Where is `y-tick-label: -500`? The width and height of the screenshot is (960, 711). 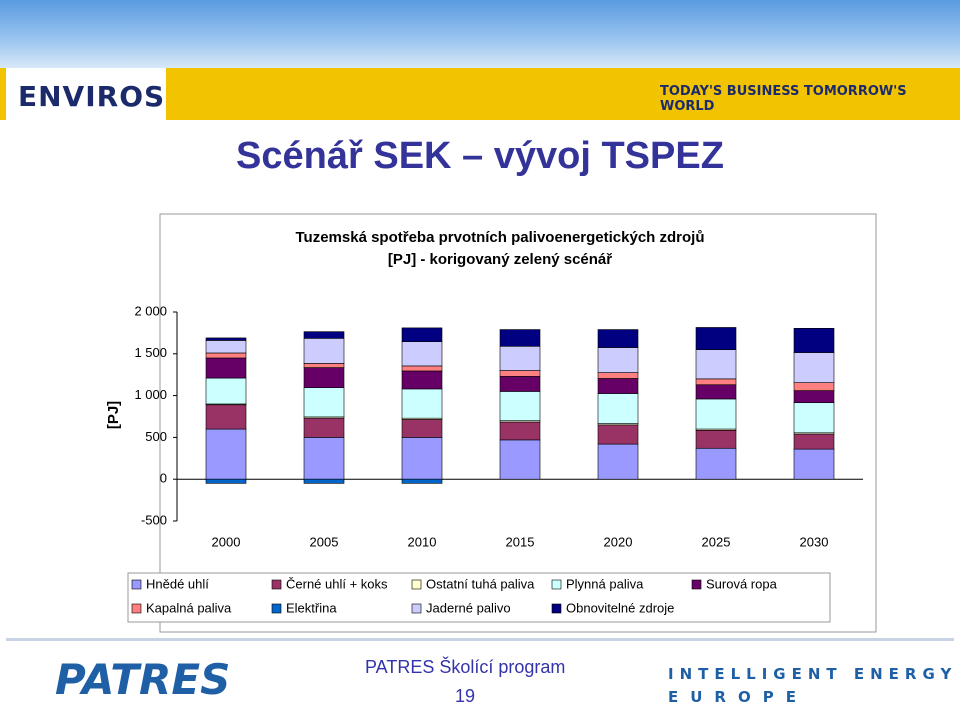
y-tick-label: -500 is located at coordinates (154, 519).